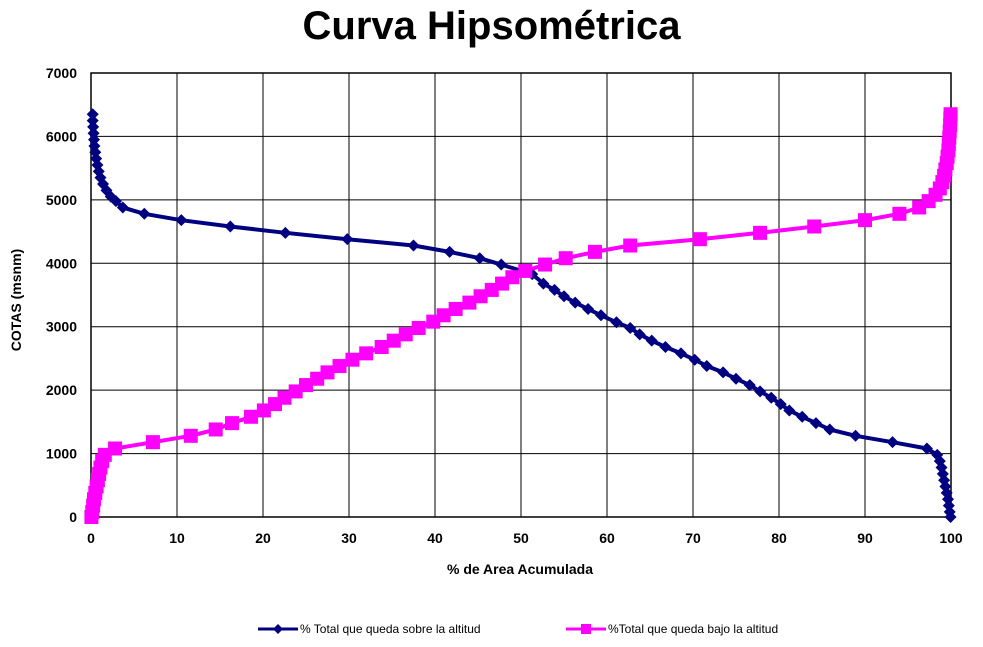 The image size is (983, 647). Describe the element at coordinates (951, 538) in the screenshot. I see `x-tick-label: 100` at that location.